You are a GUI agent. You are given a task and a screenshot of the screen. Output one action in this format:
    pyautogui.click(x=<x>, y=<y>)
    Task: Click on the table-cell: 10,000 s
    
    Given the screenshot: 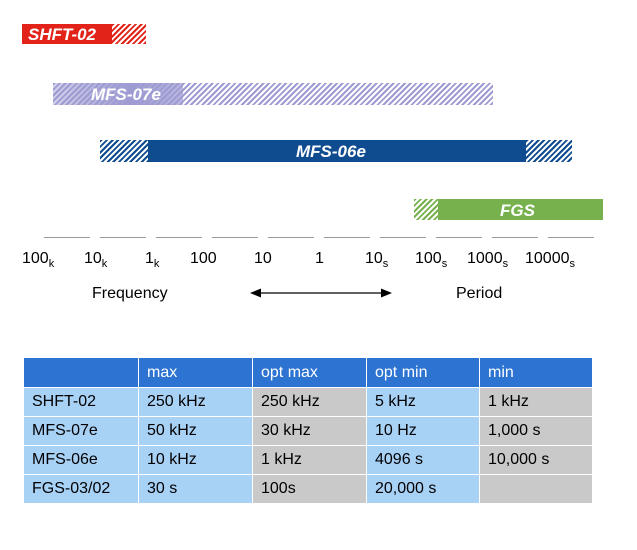 What is the action you would take?
    pyautogui.click(x=536, y=460)
    